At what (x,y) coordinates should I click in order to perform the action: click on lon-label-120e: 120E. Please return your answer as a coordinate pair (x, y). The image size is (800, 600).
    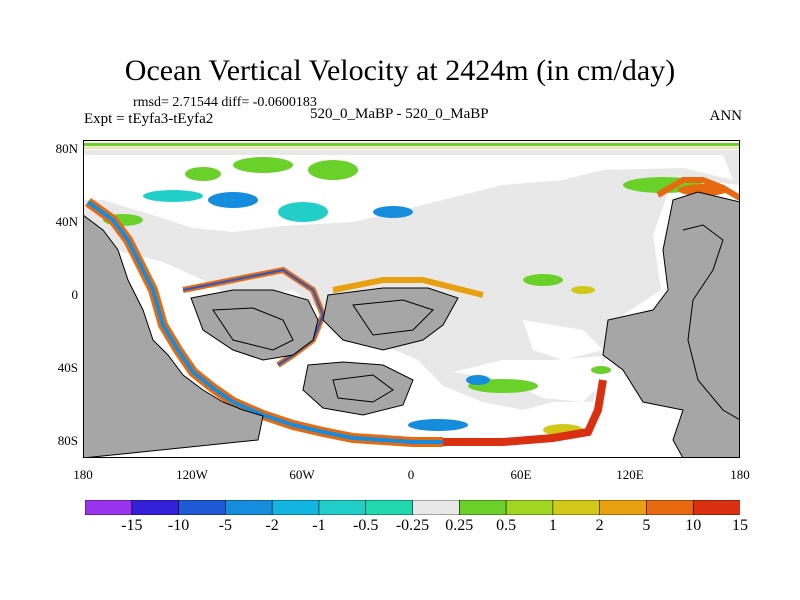
    Looking at the image, I should click on (630, 474).